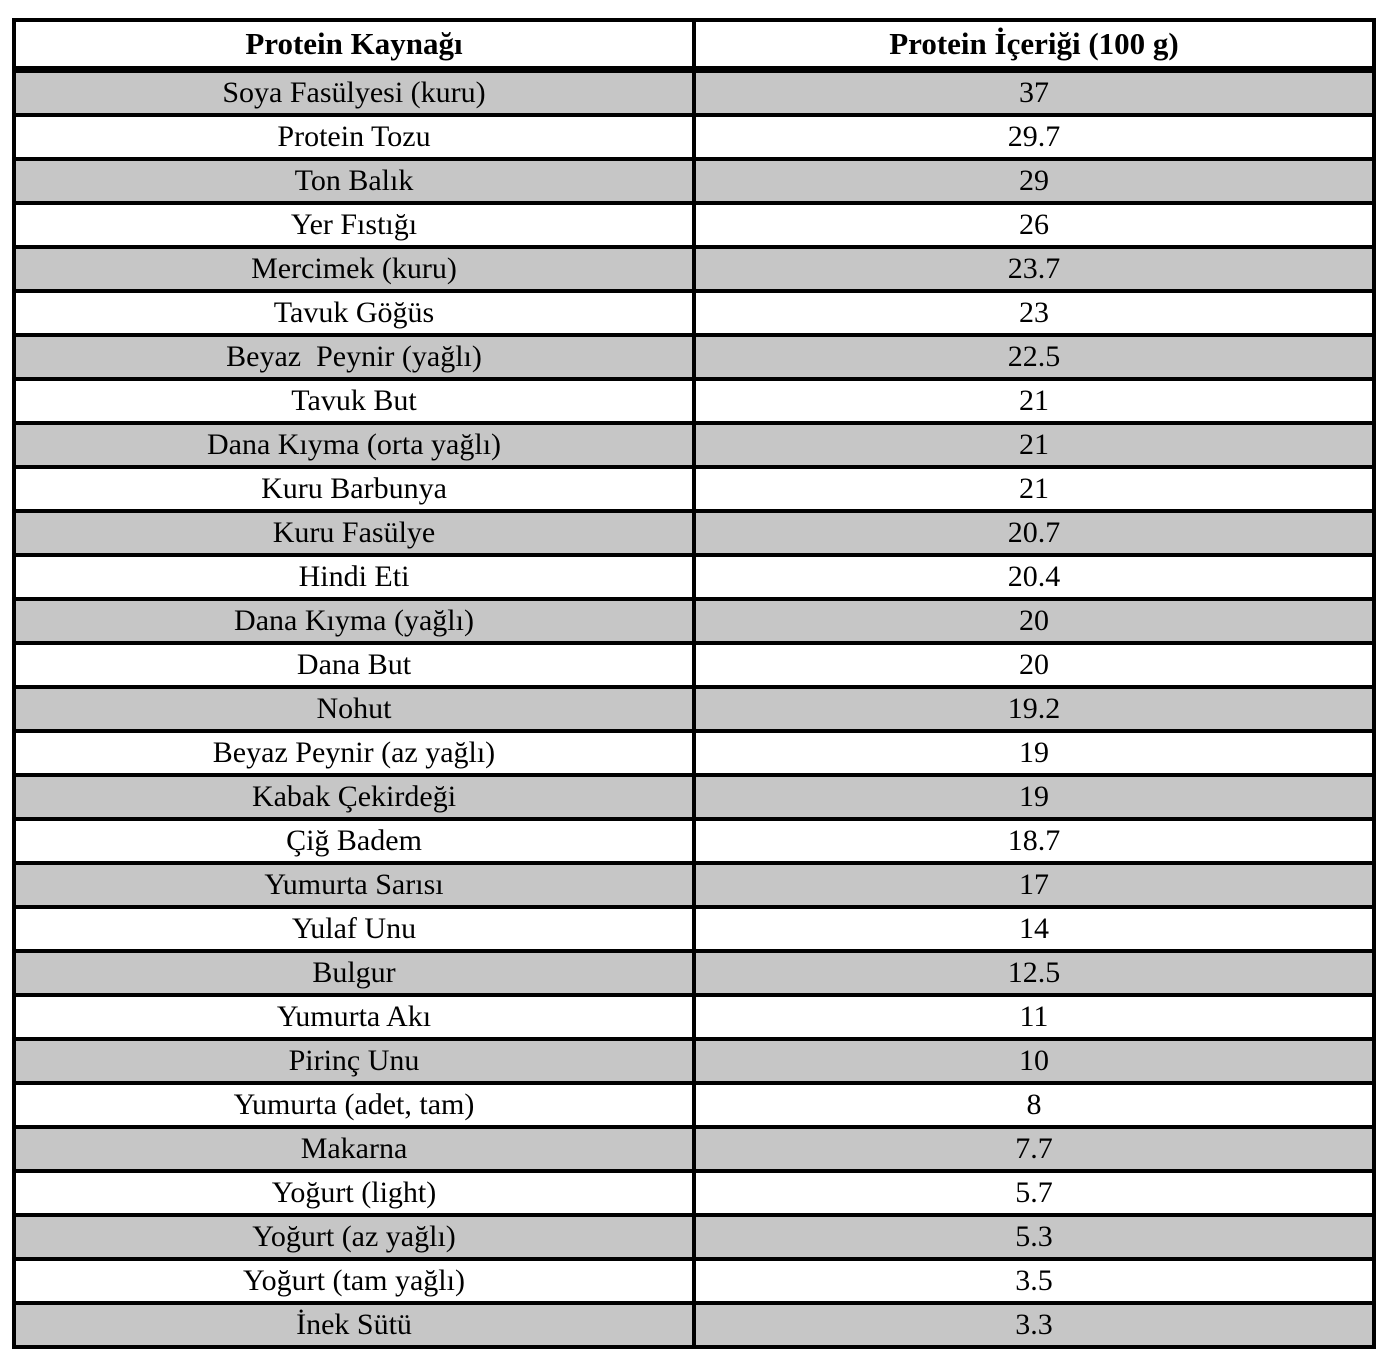 This screenshot has width=1388, height=1370. I want to click on table-row: Tavuk But 21, so click(694, 401).